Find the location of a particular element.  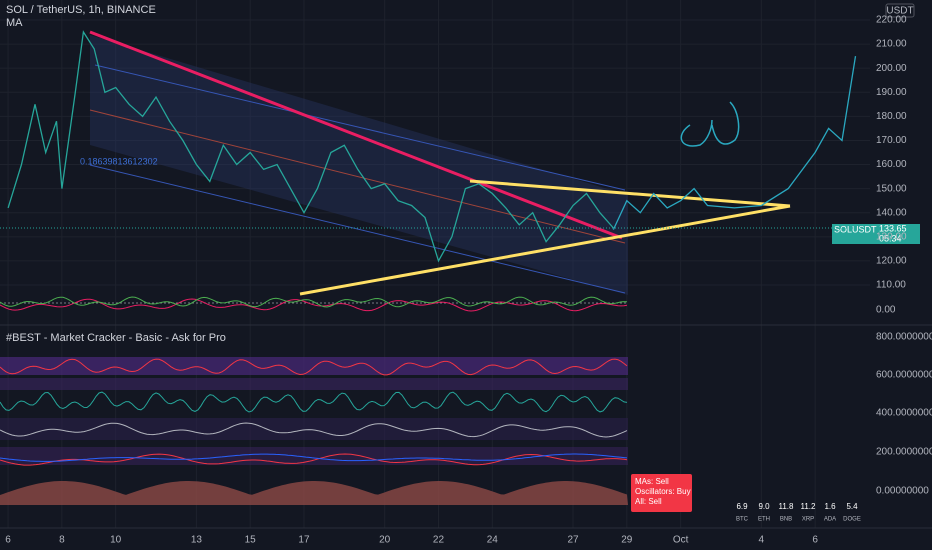

x-tick-label: 4 is located at coordinates (762, 540).